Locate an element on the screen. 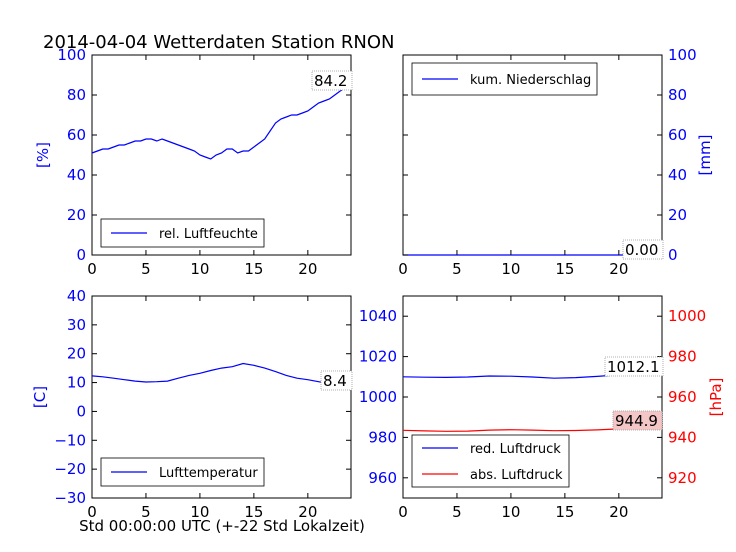 Image resolution: width=736 pixels, height=552 pixels. series-line-temperature is located at coordinates (221, 375).